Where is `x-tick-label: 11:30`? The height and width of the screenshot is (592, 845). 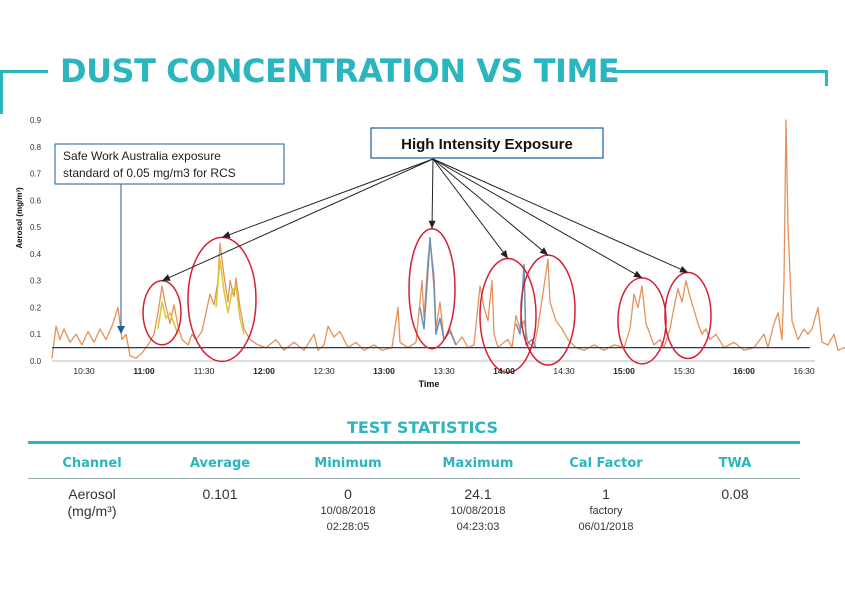 x-tick-label: 11:30 is located at coordinates (204, 371).